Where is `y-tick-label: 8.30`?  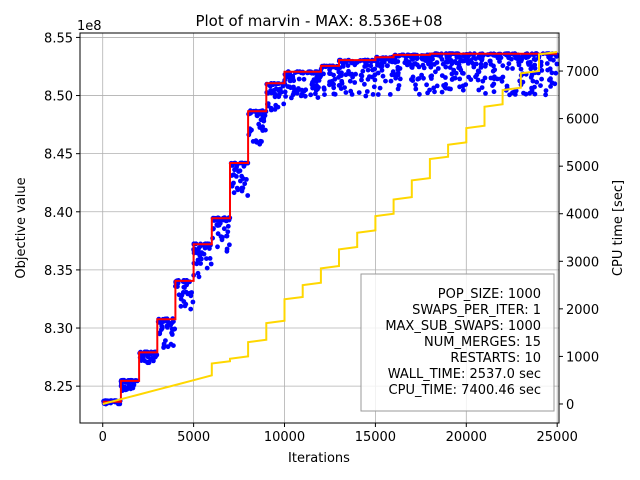
y-tick-label: 8.30 is located at coordinates (58, 329).